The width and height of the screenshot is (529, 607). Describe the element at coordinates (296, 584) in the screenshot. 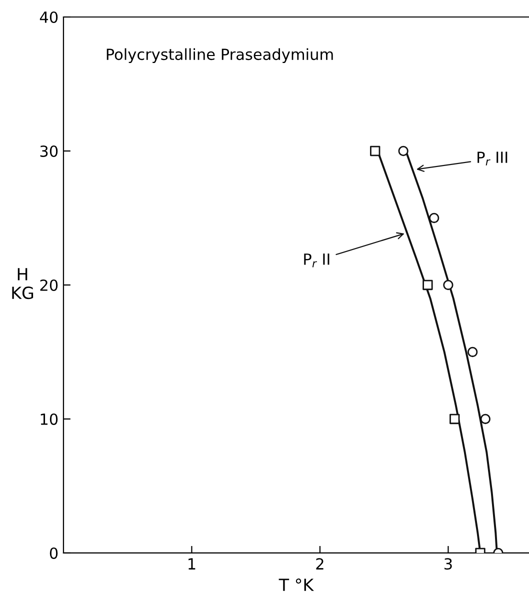

I see `x-axis-title: T °K` at that location.